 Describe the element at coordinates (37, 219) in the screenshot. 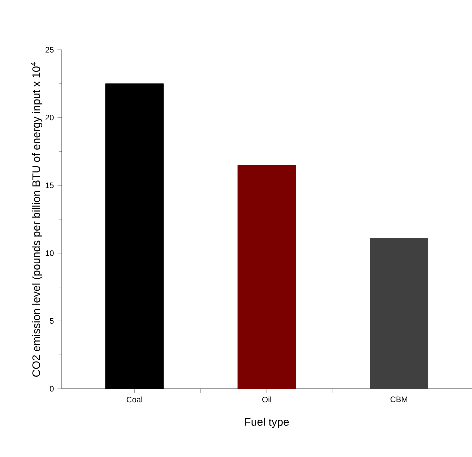

I see `y-axis-title: CO2 emission level (pounds per billion BTU of energy input x 10$^{4}$` at that location.